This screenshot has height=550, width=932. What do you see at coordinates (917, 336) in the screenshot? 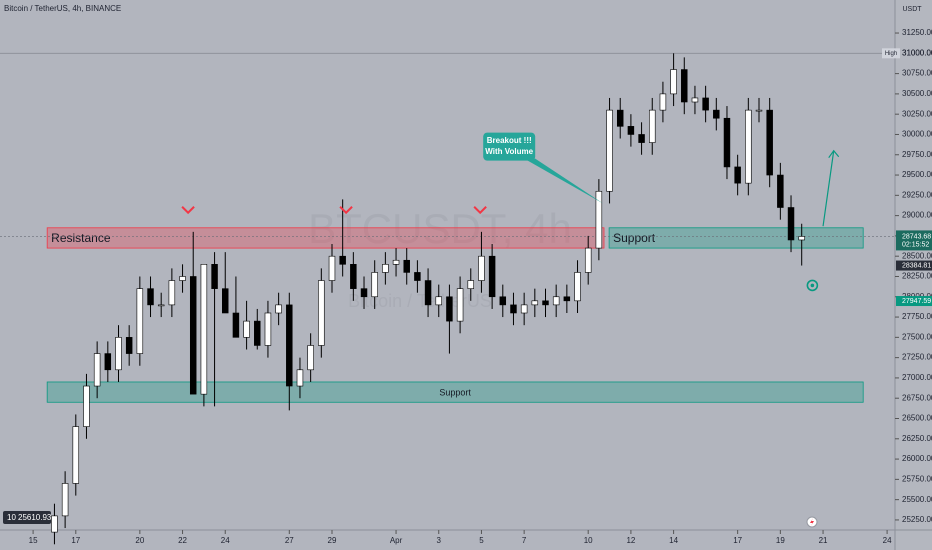
I see `y-tick-label: 27500.00` at bounding box center [917, 336].